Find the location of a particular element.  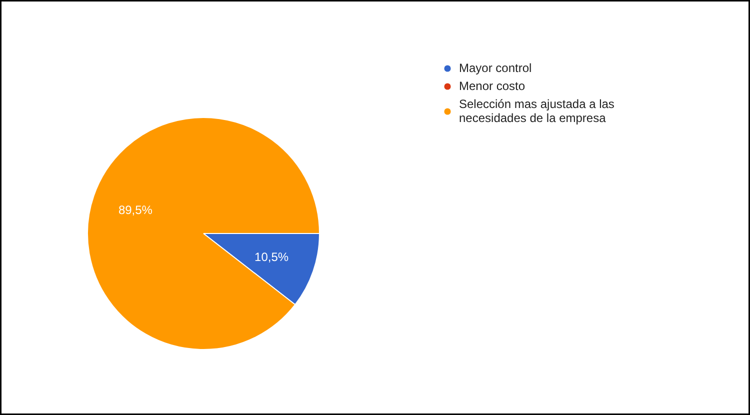

legend-label: Menor costo is located at coordinates (492, 86).